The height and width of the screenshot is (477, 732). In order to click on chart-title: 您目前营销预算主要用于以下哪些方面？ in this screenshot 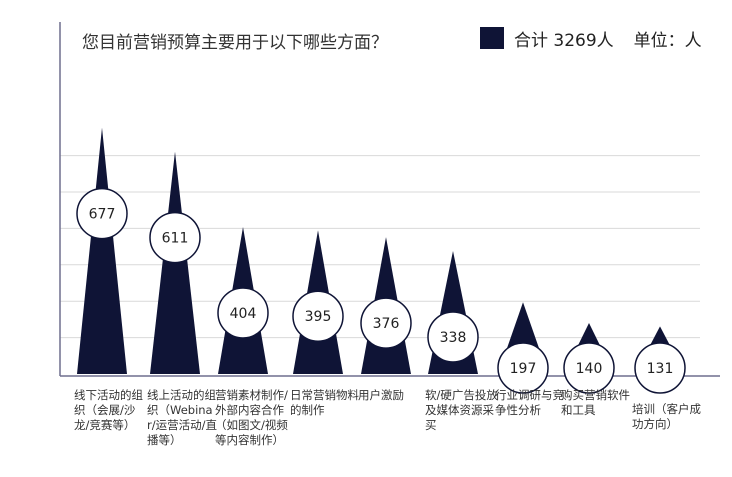, I will do `click(235, 43)`.